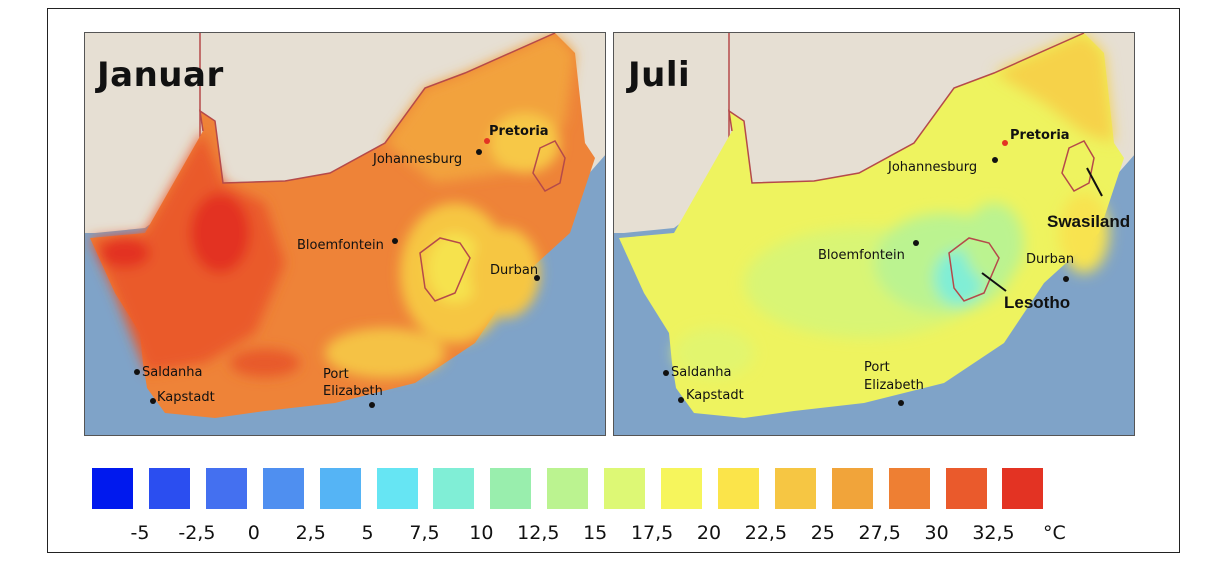 Image resolution: width=1230 pixels, height=578 pixels. What do you see at coordinates (1088, 221) in the screenshot?
I see `region-label-swasiland: Swasiland` at bounding box center [1088, 221].